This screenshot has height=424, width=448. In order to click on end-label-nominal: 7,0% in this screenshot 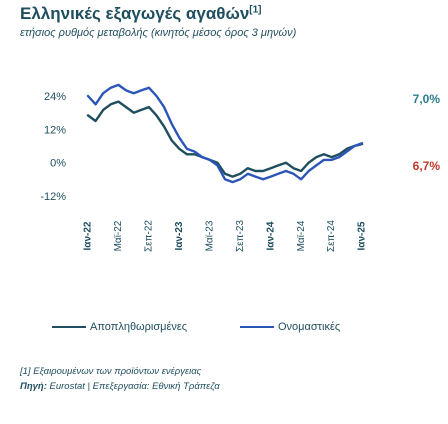, I will do `click(427, 99)`.